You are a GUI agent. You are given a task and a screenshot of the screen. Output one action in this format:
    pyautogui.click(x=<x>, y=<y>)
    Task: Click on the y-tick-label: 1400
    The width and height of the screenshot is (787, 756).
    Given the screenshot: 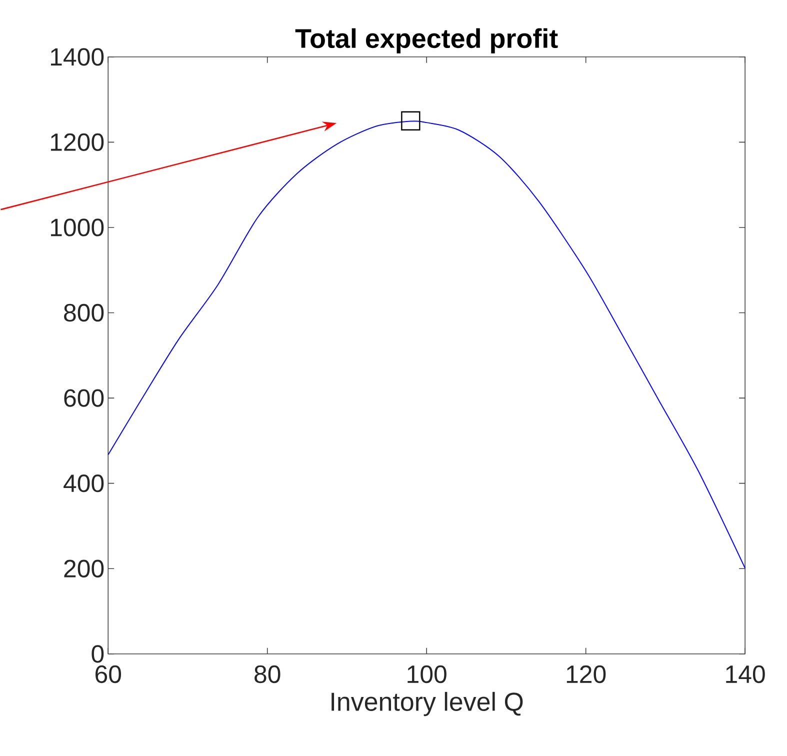 What is the action you would take?
    pyautogui.click(x=77, y=57)
    